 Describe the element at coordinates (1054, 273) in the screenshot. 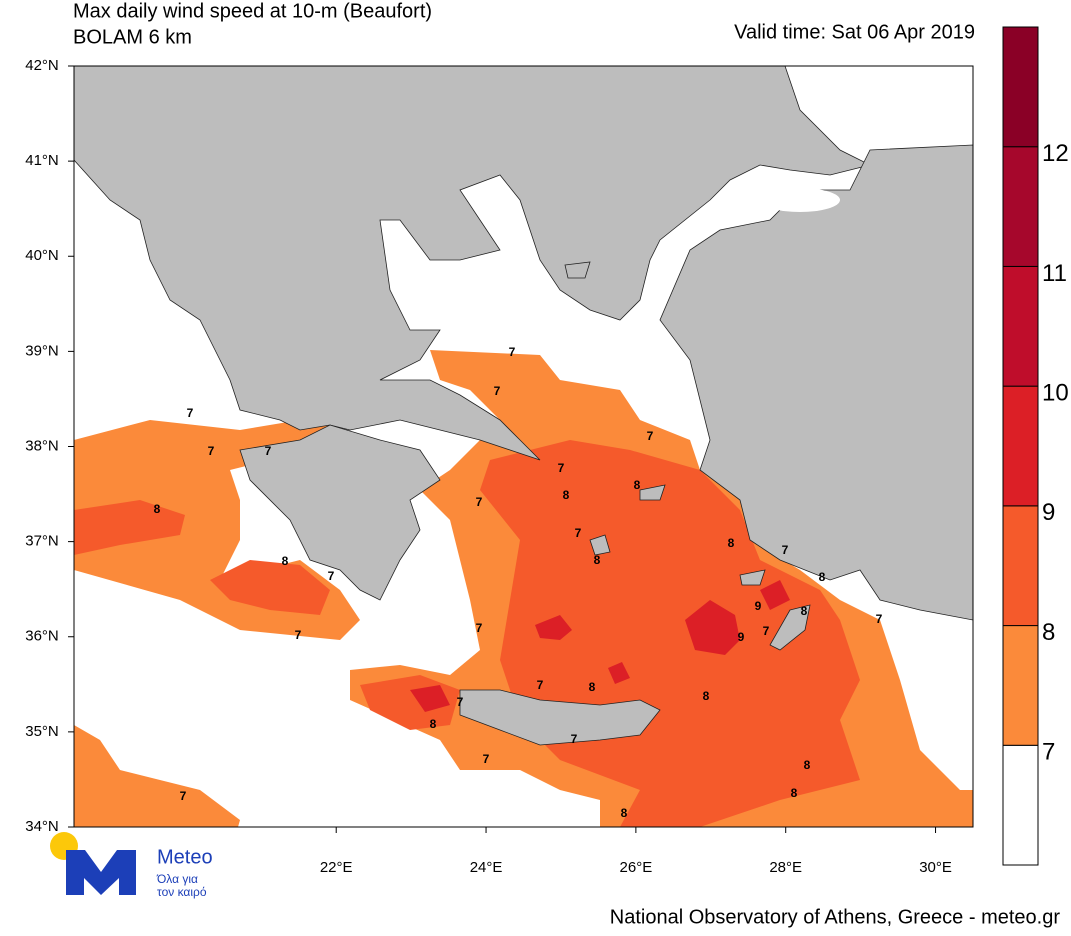

I see `colorbar-label: 11` at that location.